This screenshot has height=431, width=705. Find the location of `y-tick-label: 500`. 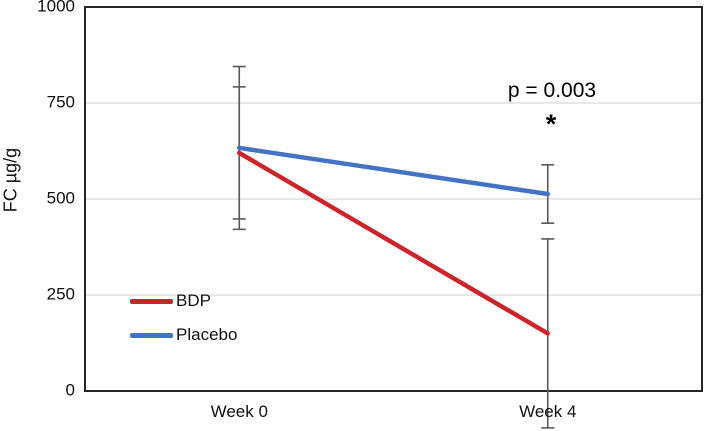

y-tick-label: 500 is located at coordinates (60, 198).